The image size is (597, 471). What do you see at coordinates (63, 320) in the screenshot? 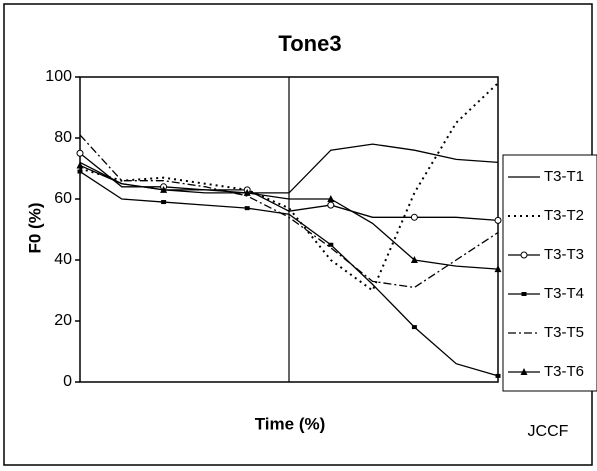
I see `y-tick-label: 20` at bounding box center [63, 320].